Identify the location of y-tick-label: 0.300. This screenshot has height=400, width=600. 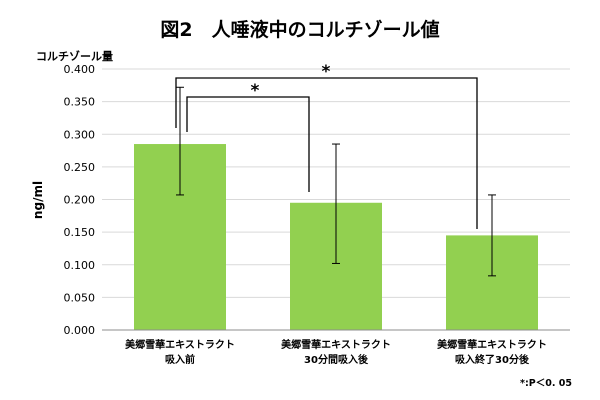
(80, 134).